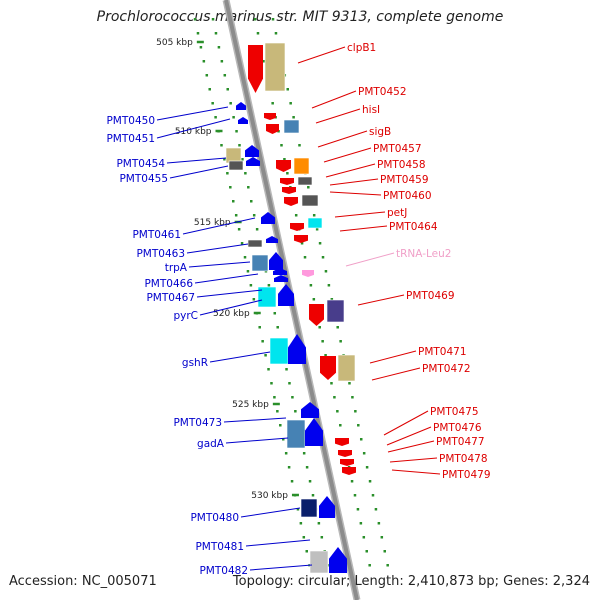 This screenshot has height=600, width=600. What do you see at coordinates (212, 223) in the screenshot?
I see `kbp-tick-label: 515 kbp` at bounding box center [212, 223].